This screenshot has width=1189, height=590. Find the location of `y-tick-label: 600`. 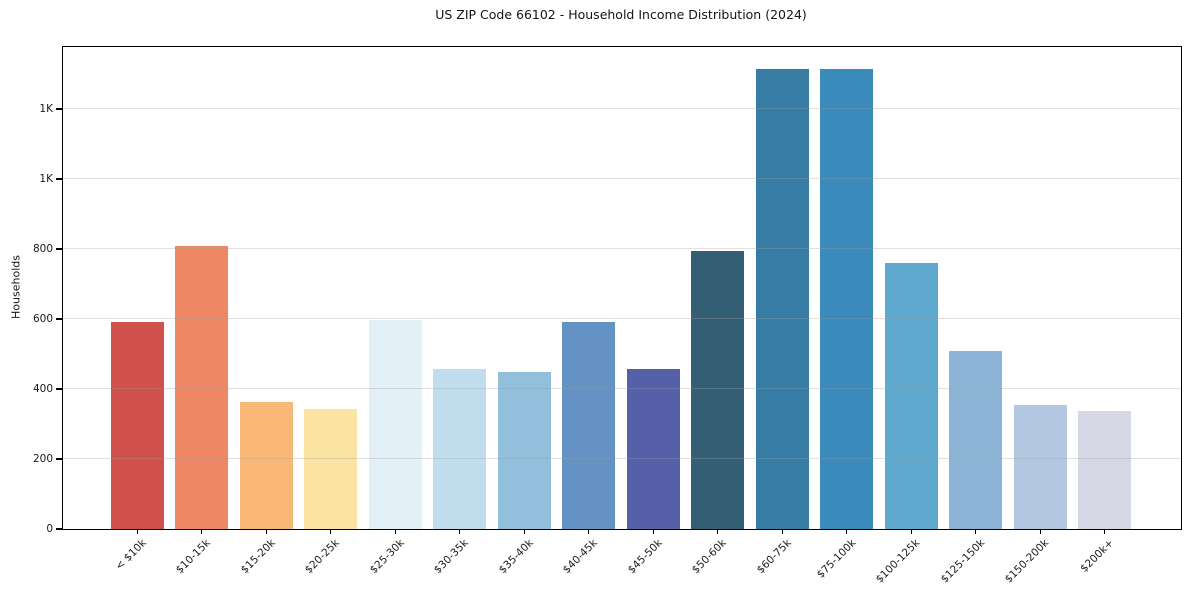

y-tick-label: 600 is located at coordinates (42, 318).